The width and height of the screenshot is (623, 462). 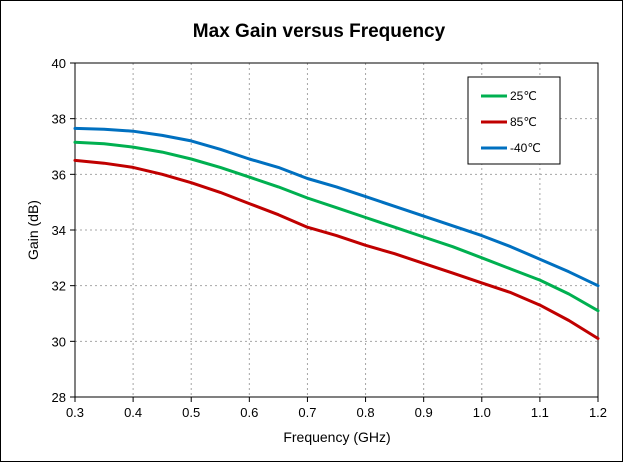 I want to click on y-tick-label: 30, so click(x=59, y=341).